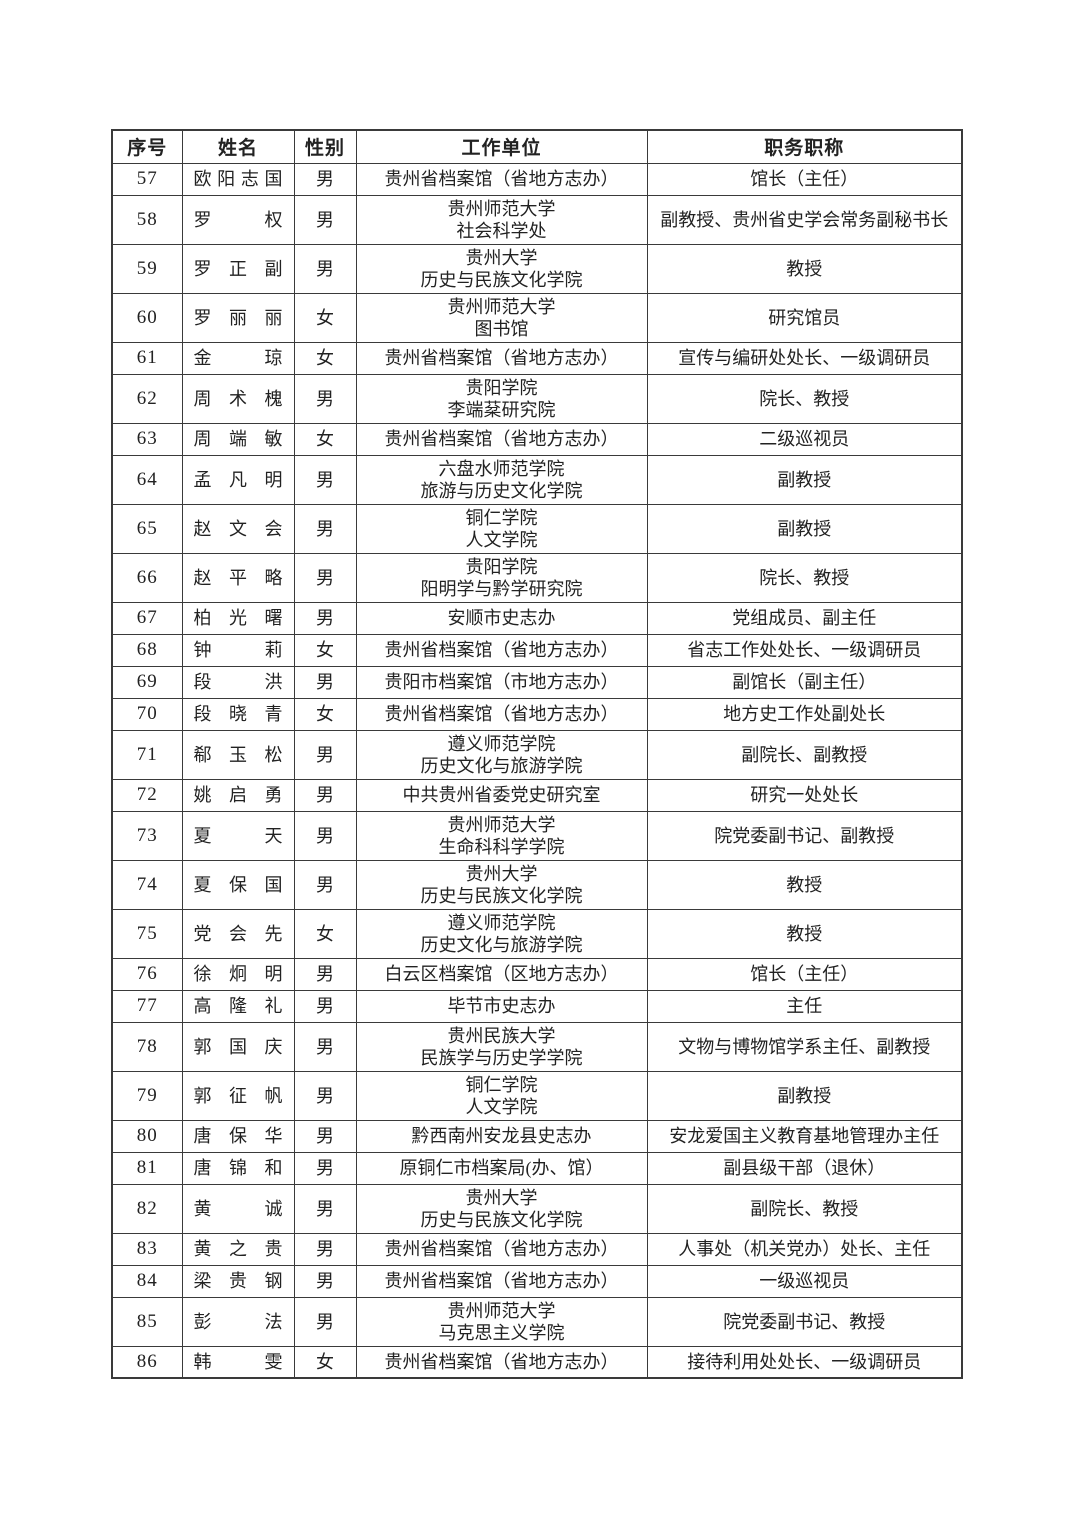  Describe the element at coordinates (804, 618) in the screenshot. I see `title-cell: 党组成员、副主任` at that location.